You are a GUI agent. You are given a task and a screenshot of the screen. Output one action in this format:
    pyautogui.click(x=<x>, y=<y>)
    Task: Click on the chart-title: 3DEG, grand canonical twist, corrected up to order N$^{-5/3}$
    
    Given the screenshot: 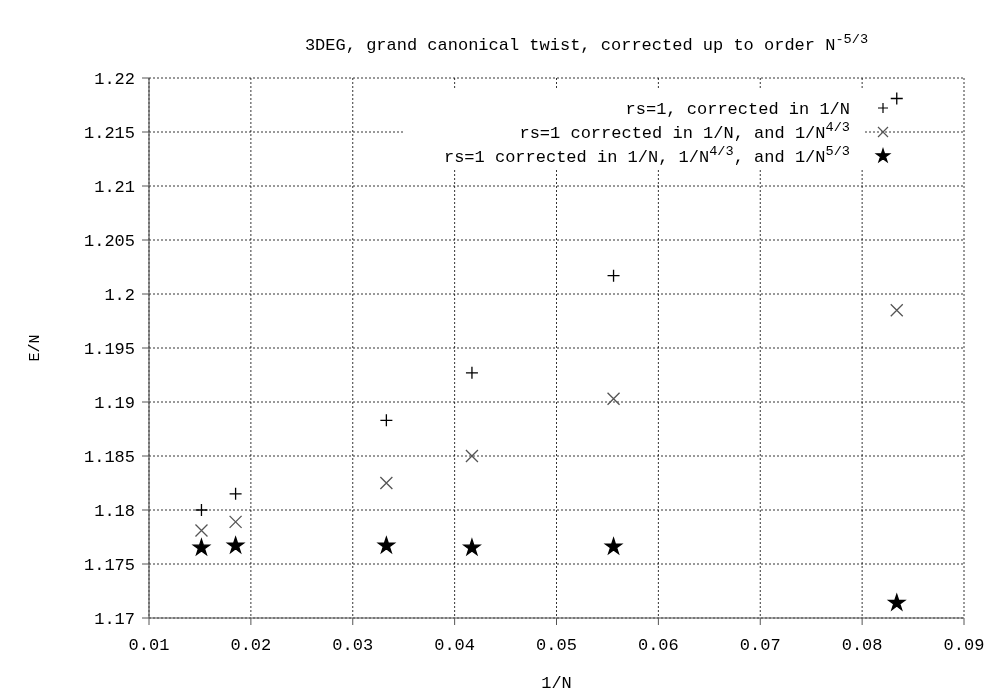 What is the action you would take?
    pyautogui.click(x=586, y=43)
    